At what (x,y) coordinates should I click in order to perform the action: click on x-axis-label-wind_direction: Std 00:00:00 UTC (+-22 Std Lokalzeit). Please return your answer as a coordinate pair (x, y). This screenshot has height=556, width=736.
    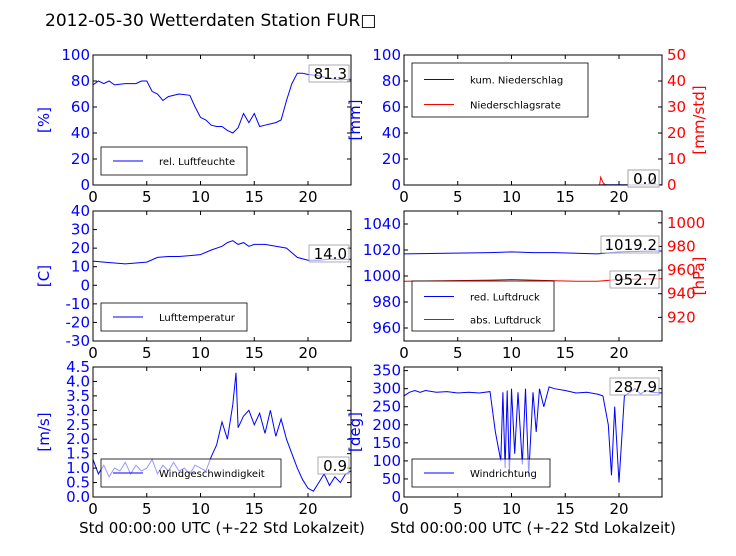
    Looking at the image, I should click on (533, 528).